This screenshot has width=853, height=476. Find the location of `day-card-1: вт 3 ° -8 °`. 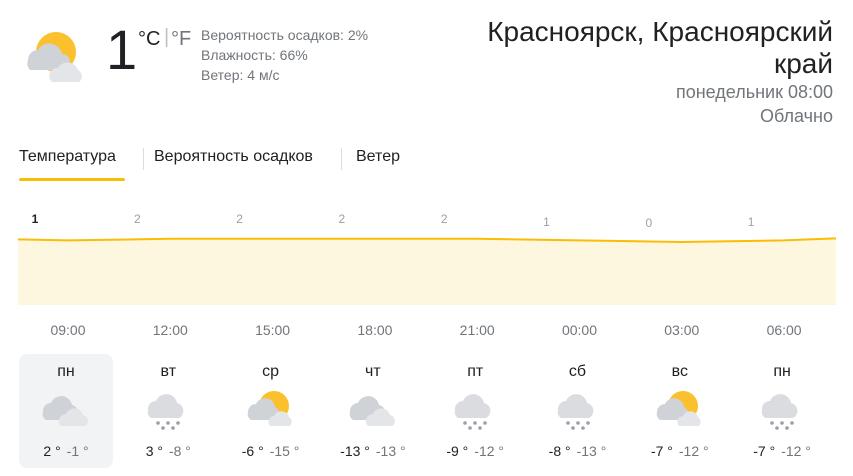

day-card-1: вт 3 ° -8 ° is located at coordinates (168, 411).